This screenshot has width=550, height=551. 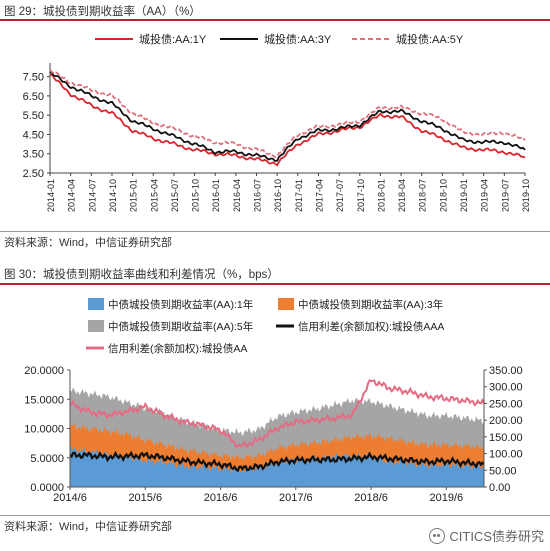 I want to click on x-tick-label: 2017-04, so click(x=319, y=195).